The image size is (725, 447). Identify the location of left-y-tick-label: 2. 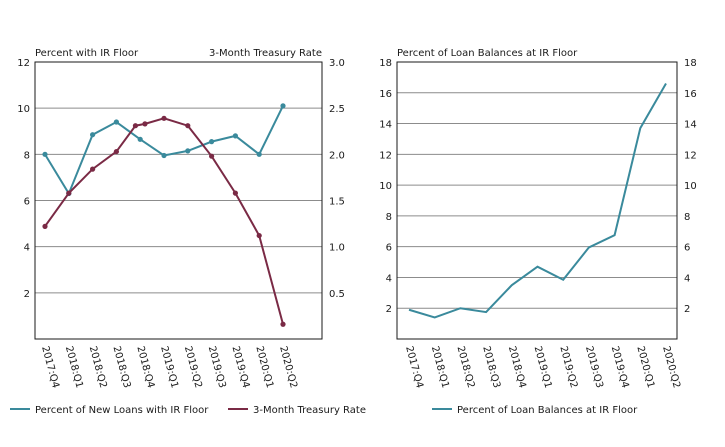
(27, 294).